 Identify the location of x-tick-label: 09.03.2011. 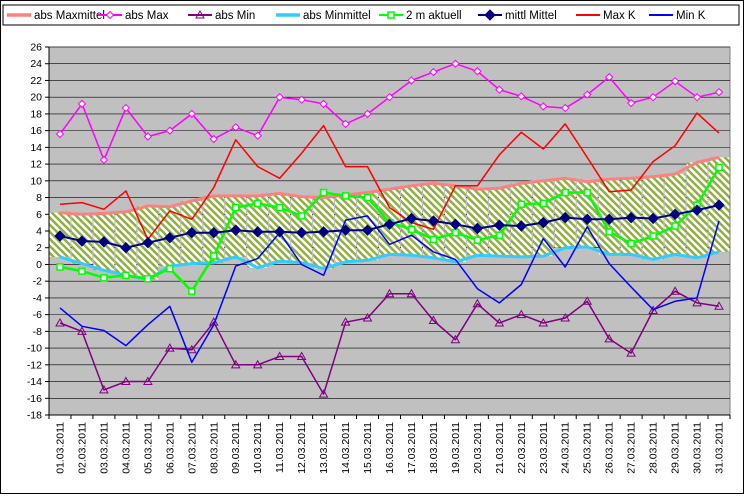
(236, 448).